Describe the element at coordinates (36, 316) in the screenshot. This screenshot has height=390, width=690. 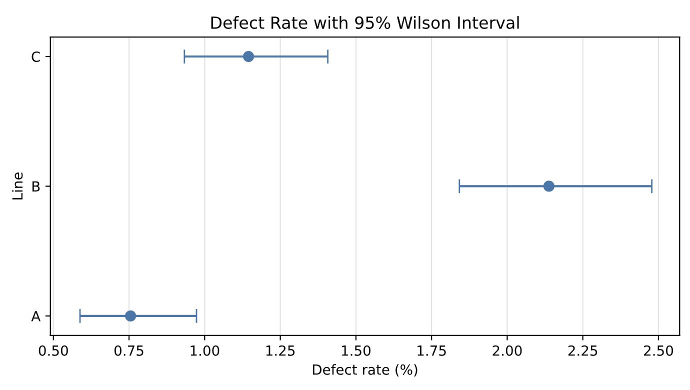
I see `y-tick-label: A` at that location.